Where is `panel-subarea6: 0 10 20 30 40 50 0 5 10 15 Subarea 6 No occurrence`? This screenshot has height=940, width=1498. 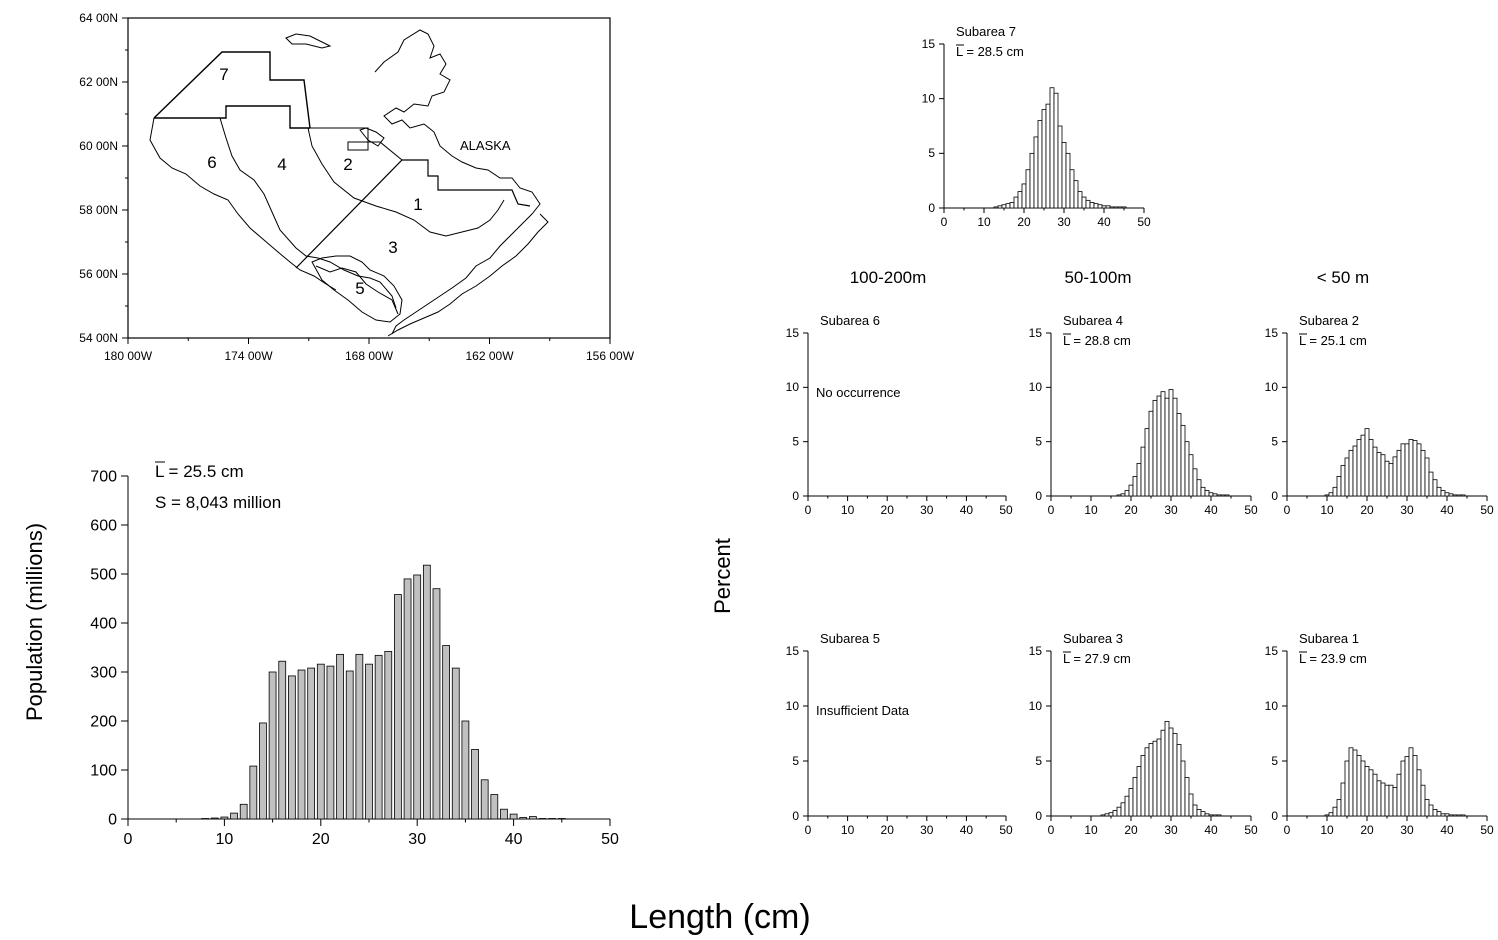
panel-subarea6: 0 10 20 30 40 50 0 5 10 15 Subarea 6 No occurrence is located at coordinates (899, 415).